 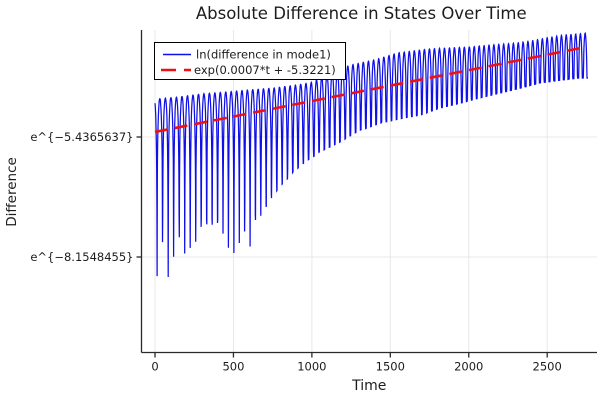 I want to click on x-tick-label: 2000, so click(x=468, y=367).